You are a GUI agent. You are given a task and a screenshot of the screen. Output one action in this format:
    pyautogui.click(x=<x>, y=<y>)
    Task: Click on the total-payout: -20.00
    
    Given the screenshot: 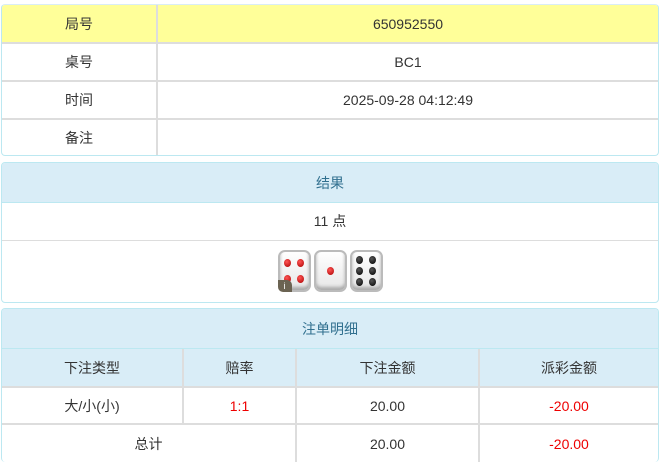 What is the action you would take?
    pyautogui.click(x=568, y=442)
    